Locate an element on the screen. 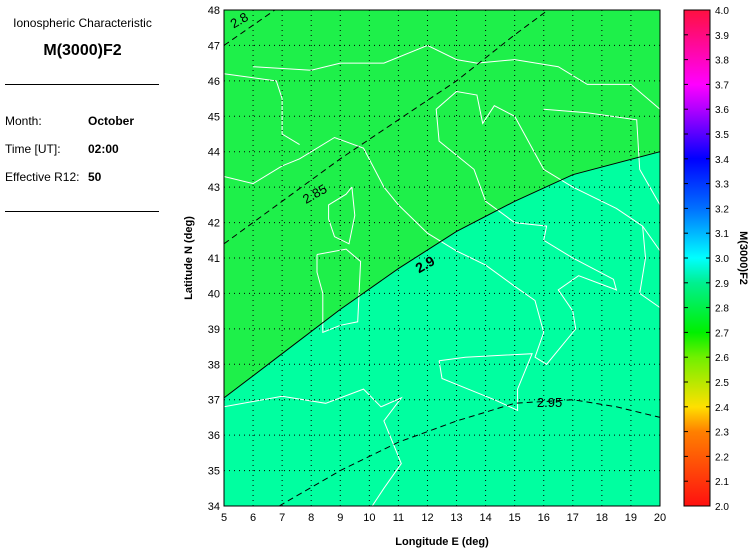 Image resolution: width=755 pixels, height=551 pixels. y-tick-label: 47 is located at coordinates (214, 46).